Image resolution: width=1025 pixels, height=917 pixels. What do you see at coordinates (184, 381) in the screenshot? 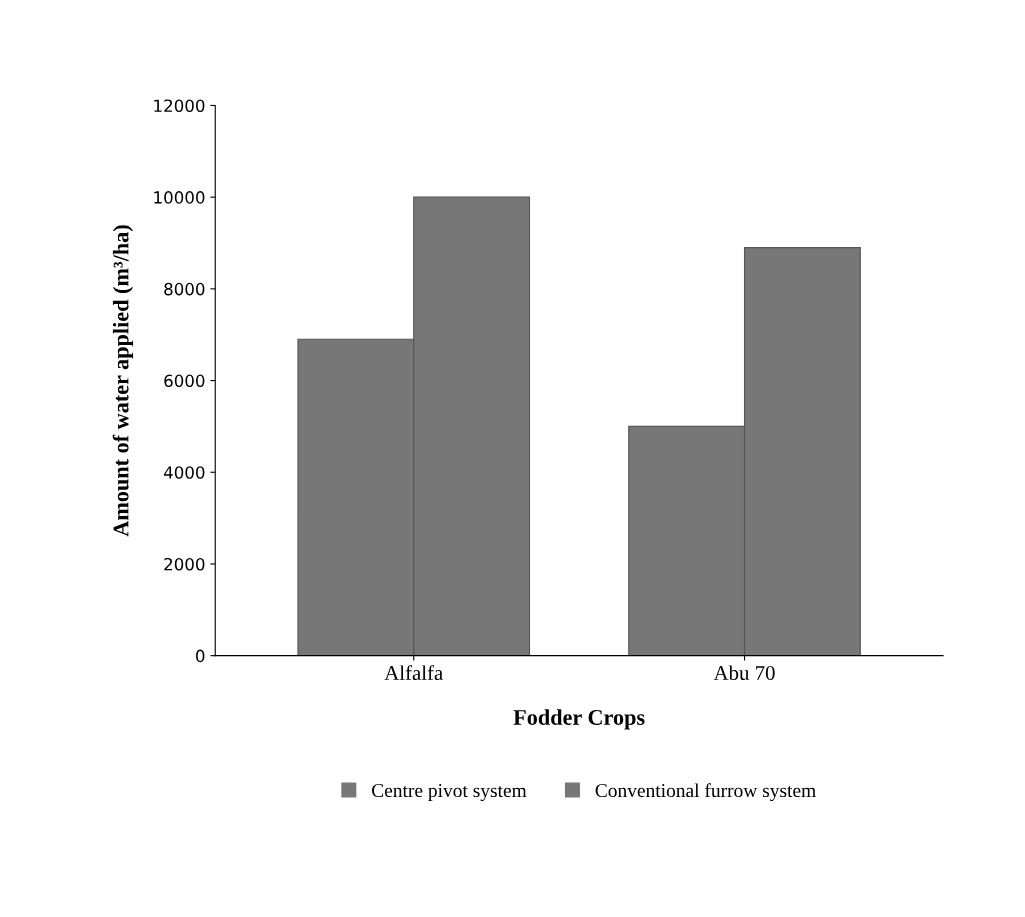
I see `y-tick-label: 6000` at bounding box center [184, 381].